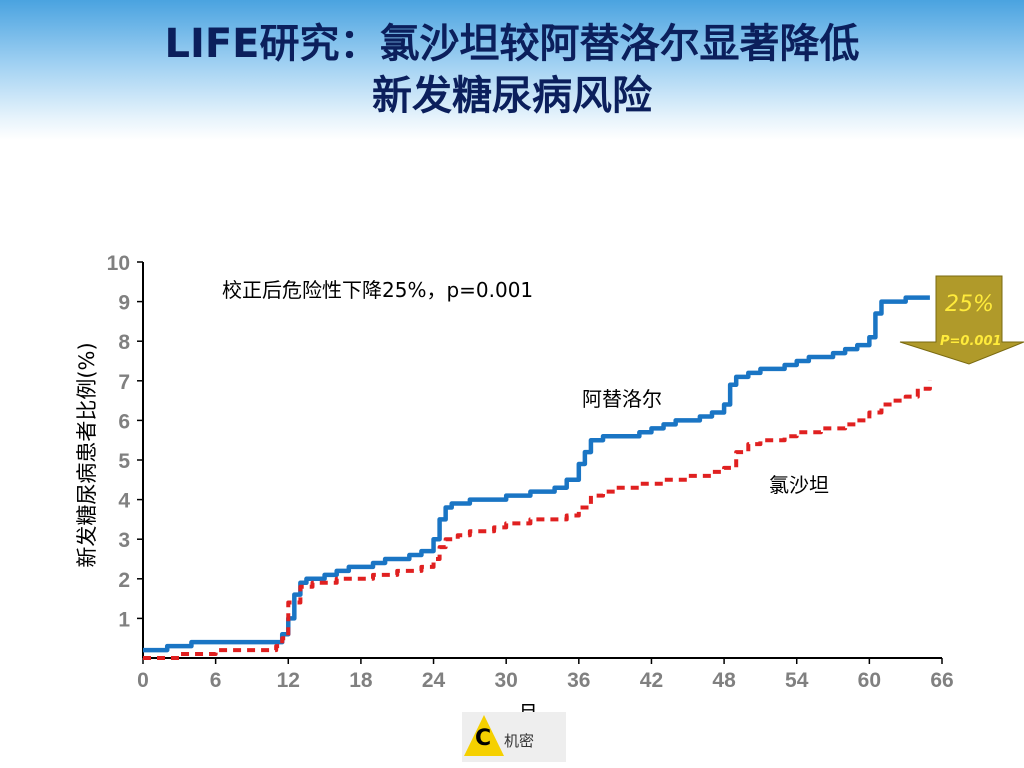 This screenshot has height=768, width=1024. I want to click on warning-triangle-icon, so click(484, 735).